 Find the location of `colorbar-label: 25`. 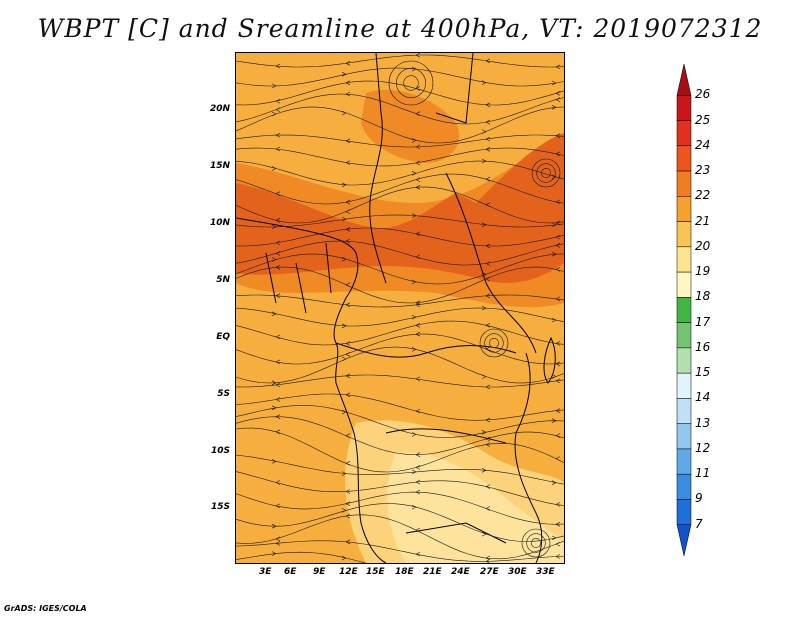

colorbar-label: 25 is located at coordinates (703, 119).